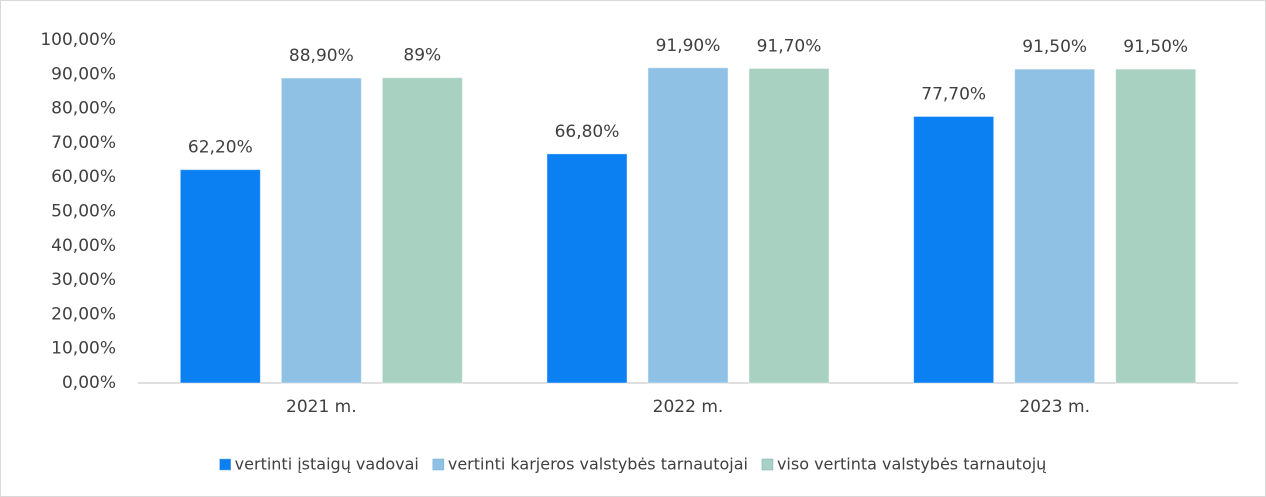 This screenshot has width=1266, height=497. What do you see at coordinates (321, 407) in the screenshot?
I see `x-tick-label: 2021 m.` at bounding box center [321, 407].